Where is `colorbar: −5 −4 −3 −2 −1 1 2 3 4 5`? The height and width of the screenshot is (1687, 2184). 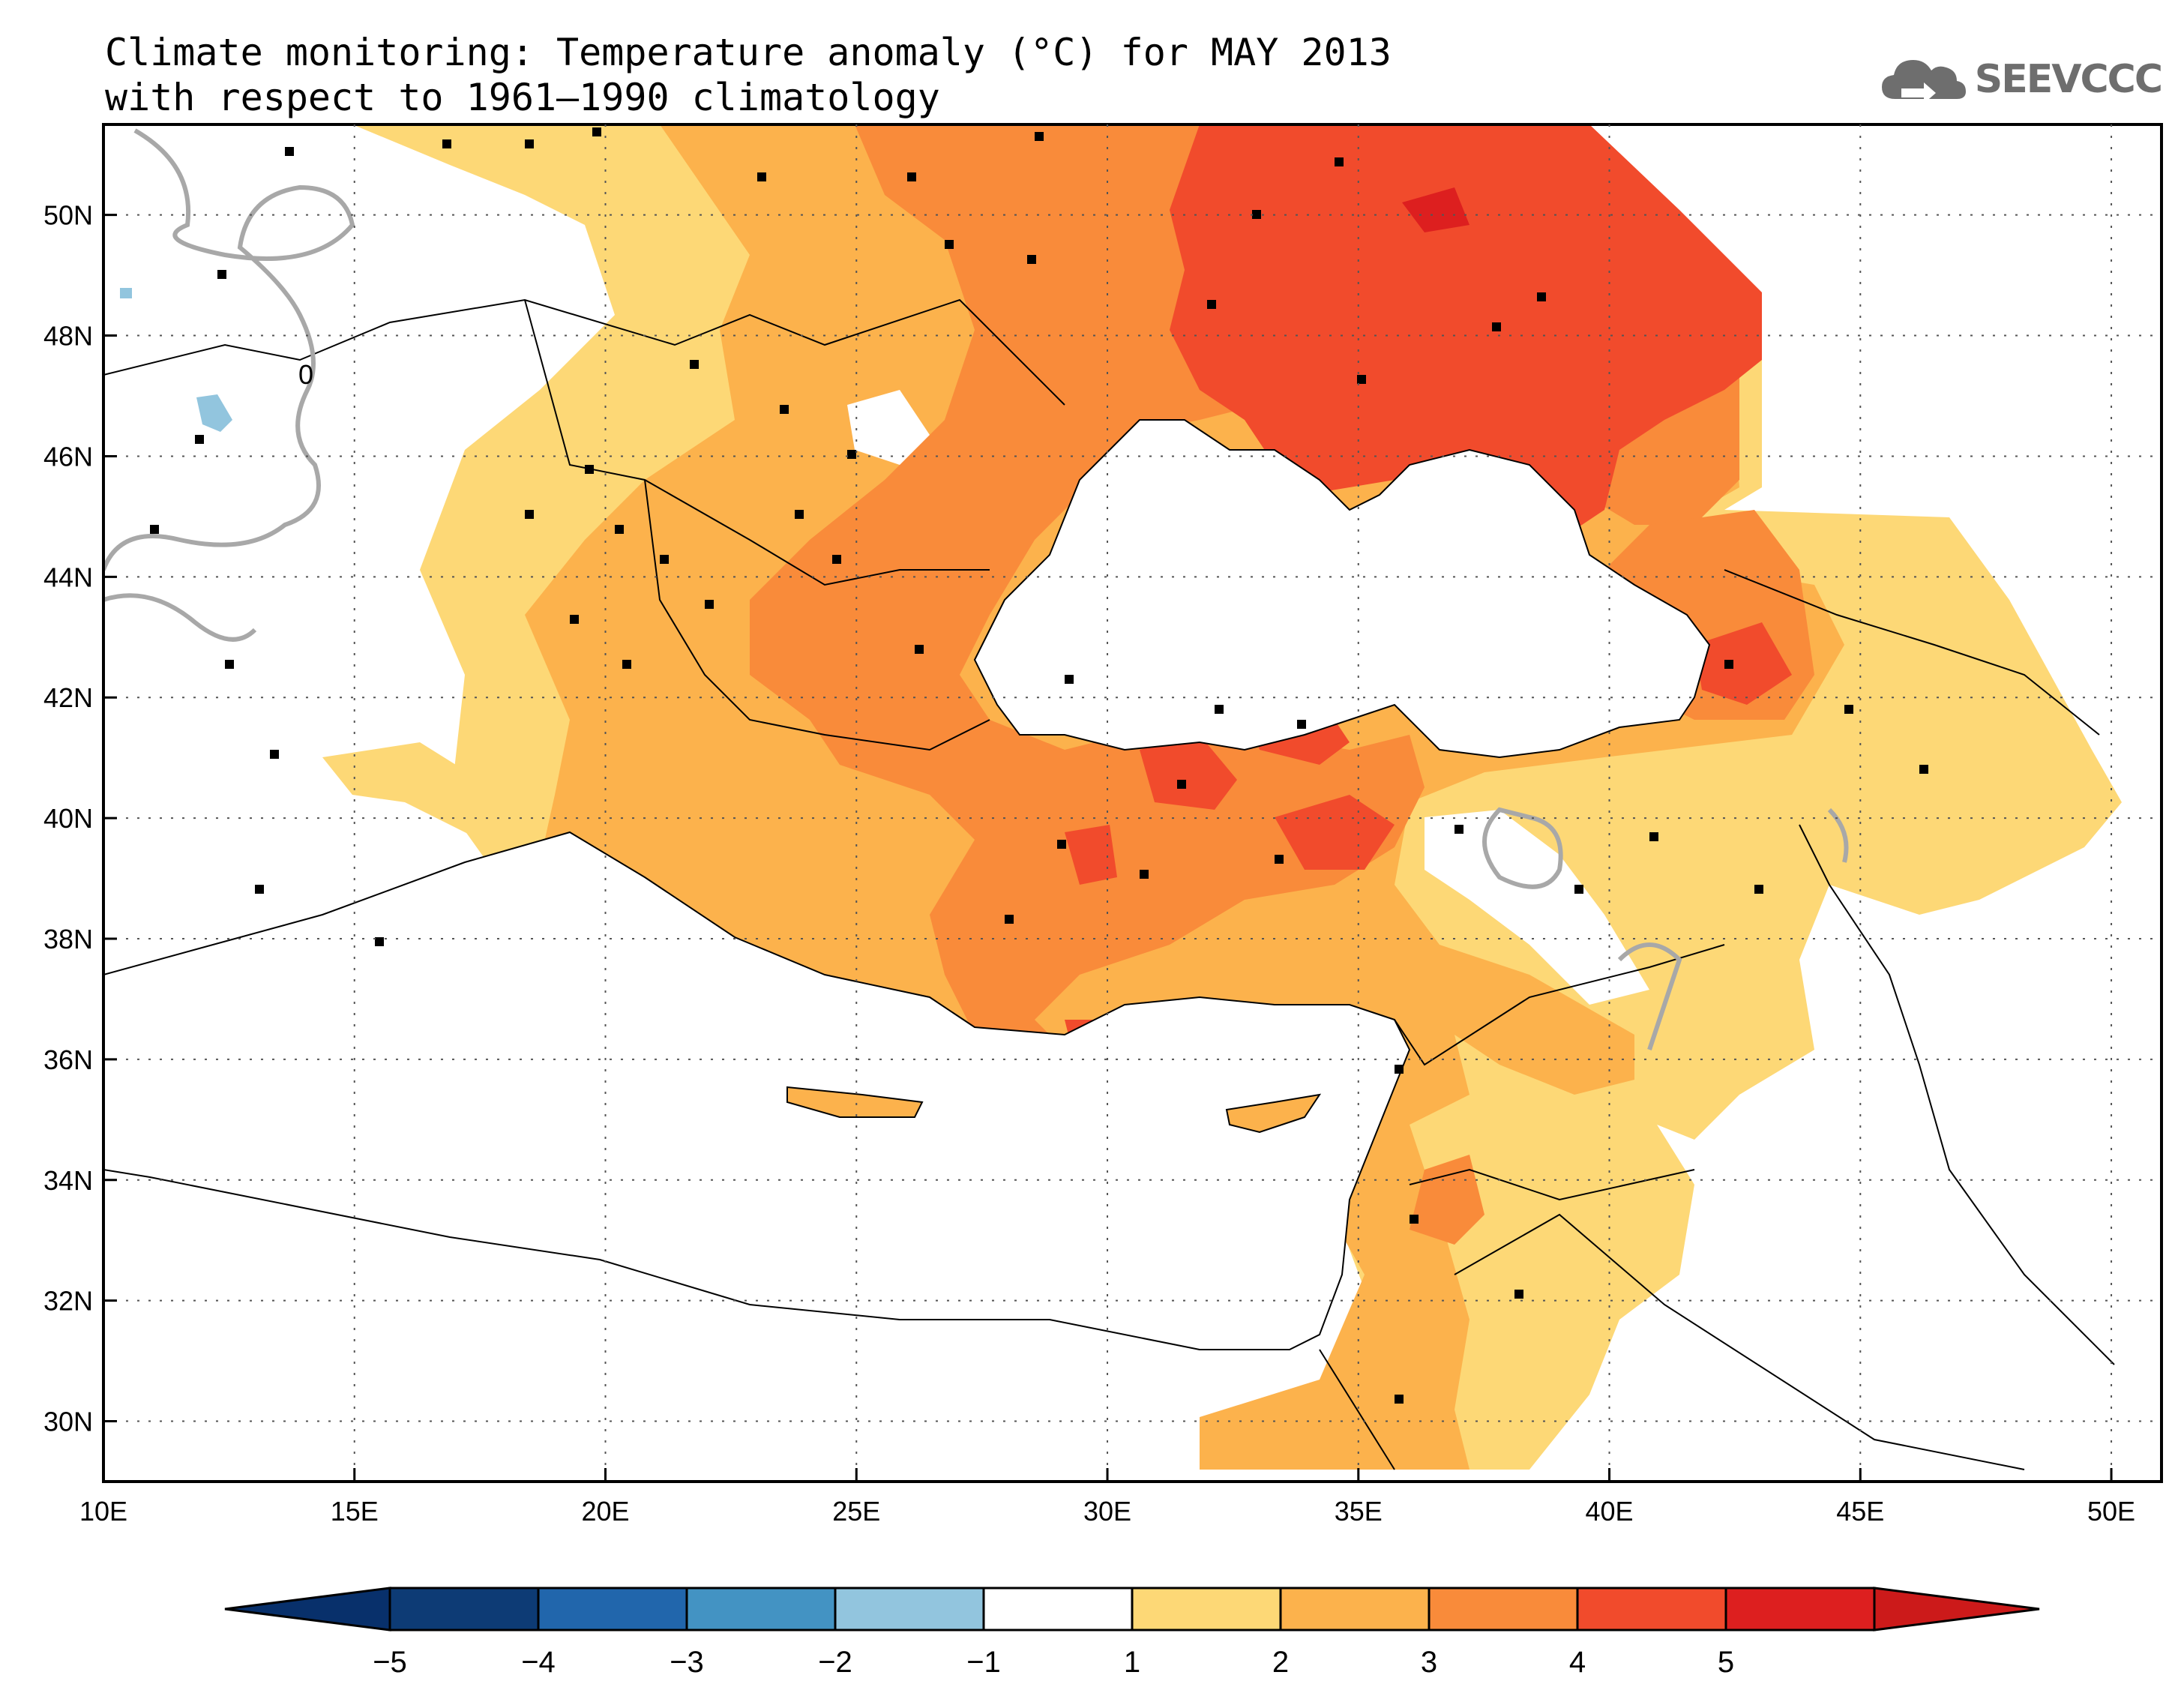
colorbar: −5 −4 −3 −2 −1 1 2 3 4 5 is located at coordinates (1132, 1633).